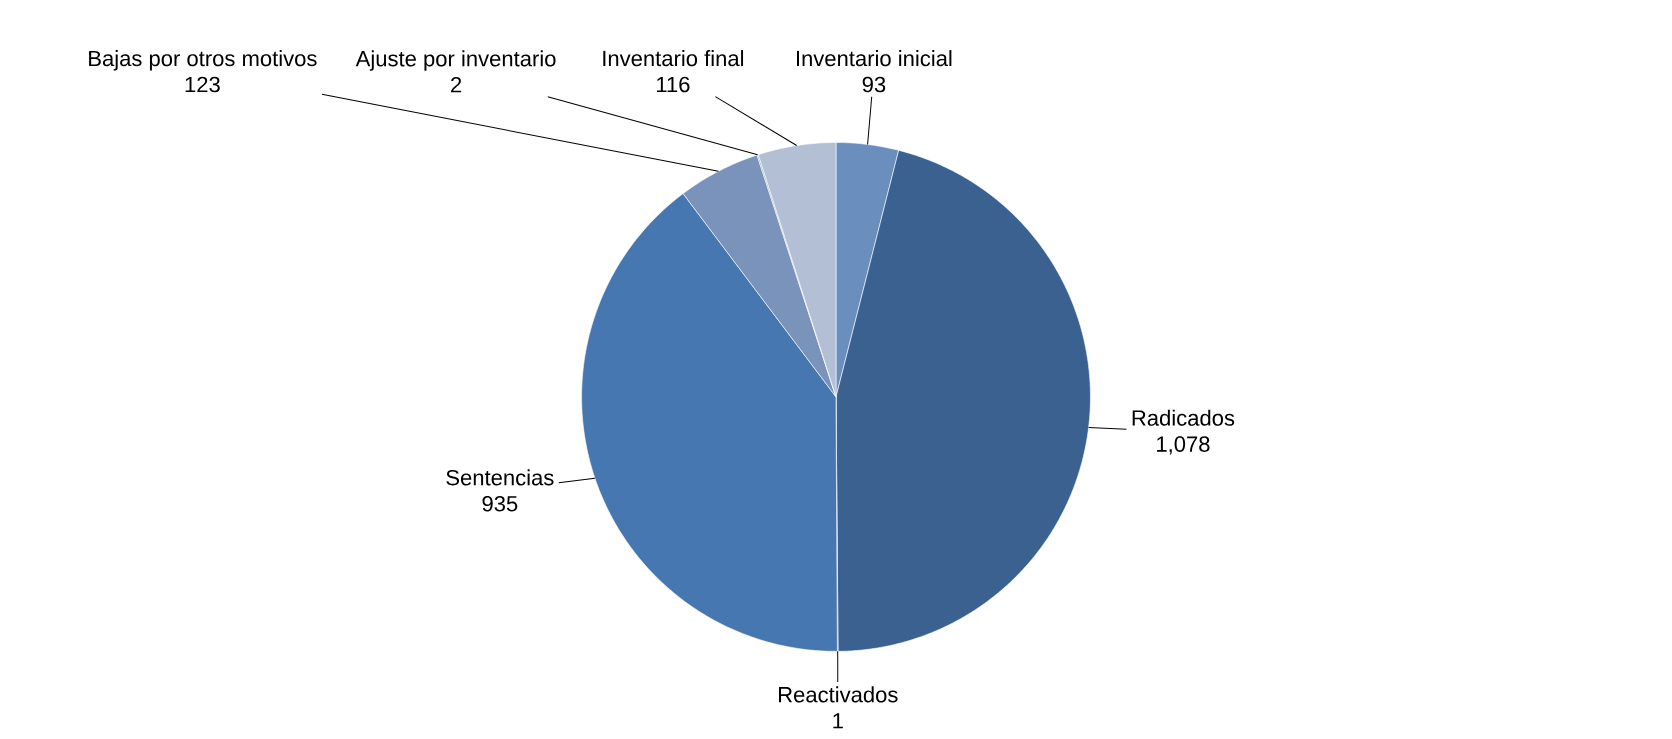  I want to click on slice-label: Inventario inicial, so click(874, 58).